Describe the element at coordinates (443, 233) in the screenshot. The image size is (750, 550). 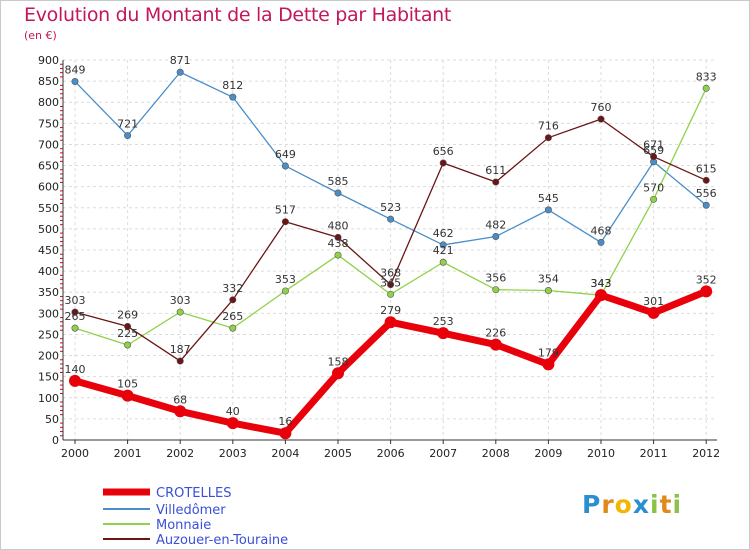
I see `data-label: 462` at that location.